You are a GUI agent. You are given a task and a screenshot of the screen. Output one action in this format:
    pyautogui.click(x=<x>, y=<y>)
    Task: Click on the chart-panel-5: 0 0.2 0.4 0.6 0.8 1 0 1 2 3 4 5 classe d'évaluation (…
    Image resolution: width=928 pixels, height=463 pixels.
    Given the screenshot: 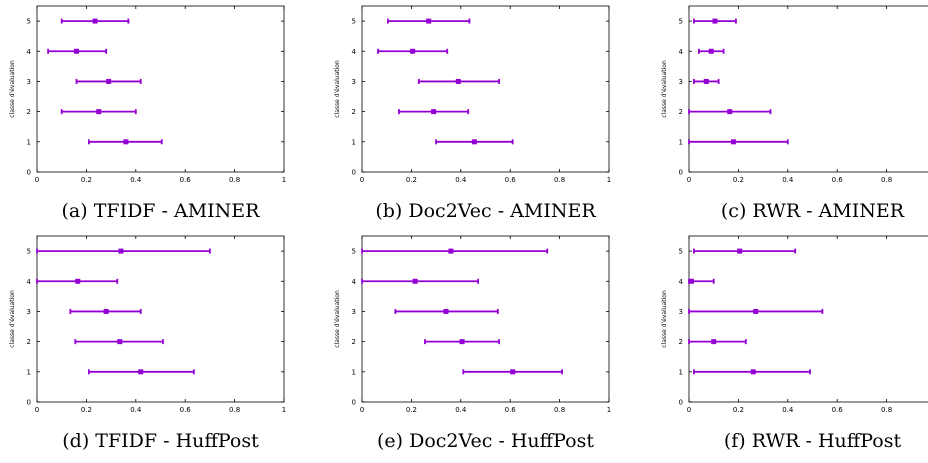 What is the action you would take?
    pyautogui.click(x=472, y=343)
    